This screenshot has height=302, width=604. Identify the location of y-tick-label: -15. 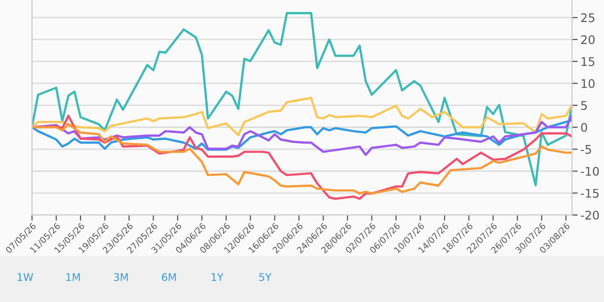
(589, 193).